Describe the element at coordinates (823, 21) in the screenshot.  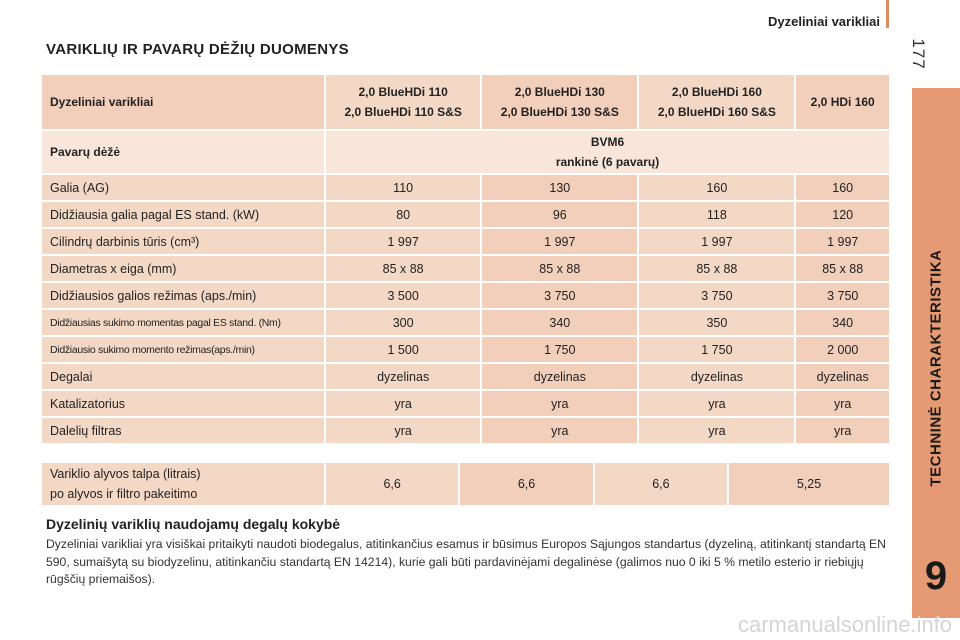
I see `header-title: Dyzeliniai varikliai` at that location.